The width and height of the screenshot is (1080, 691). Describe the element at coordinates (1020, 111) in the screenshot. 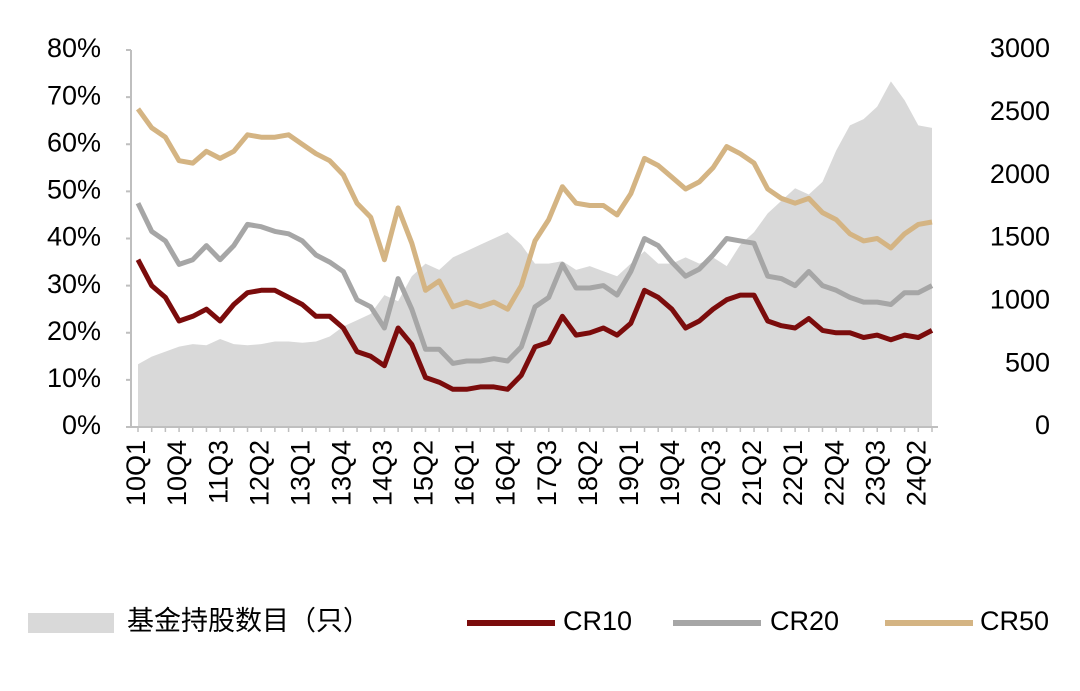

I see `y2-tick-label: 2500` at that location.